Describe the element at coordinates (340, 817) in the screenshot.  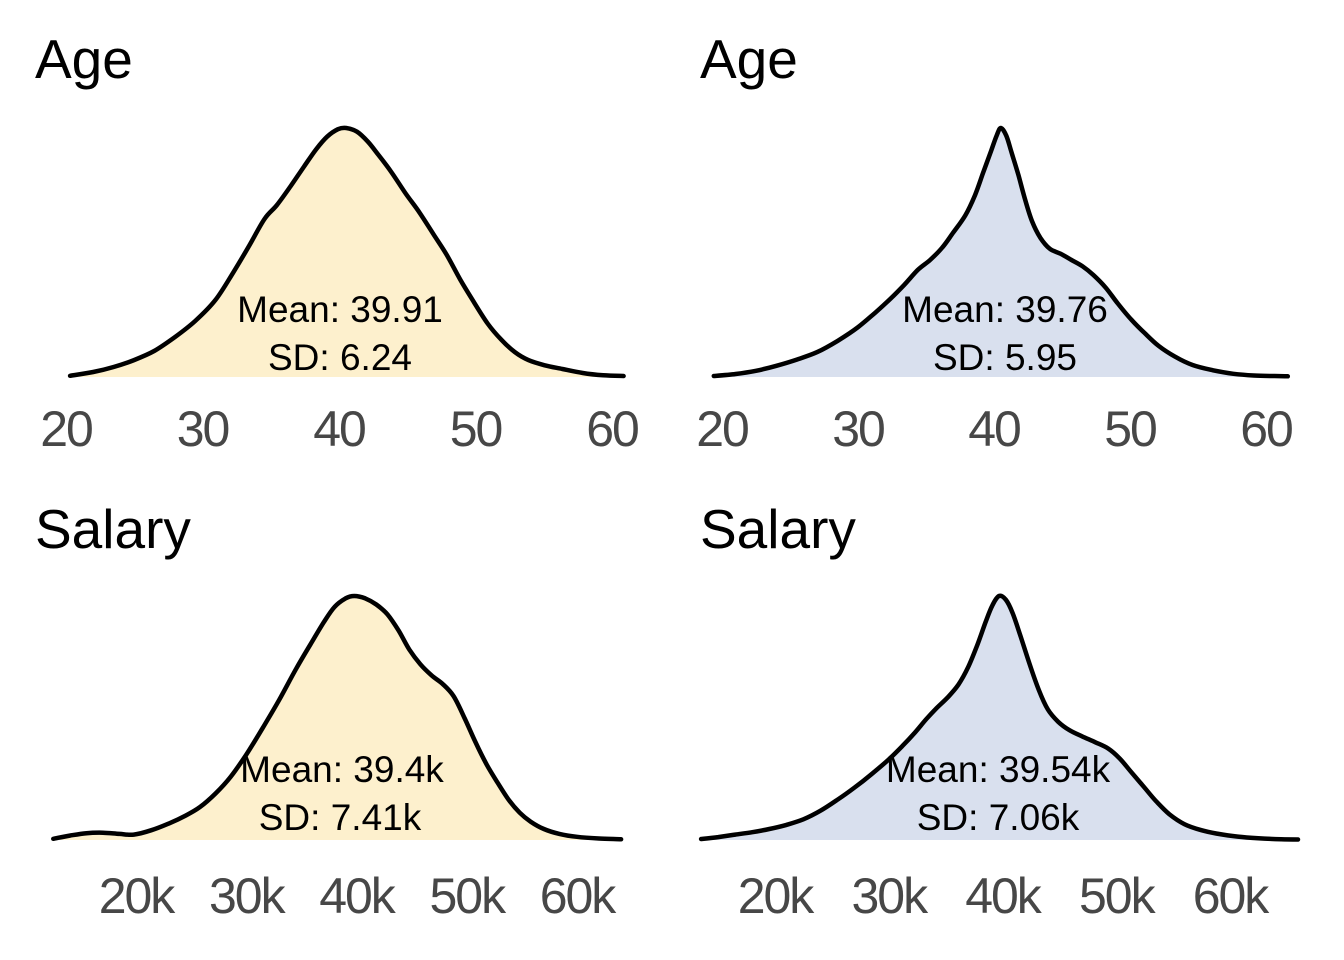
I see `sd-label: SD: 7.41k` at that location.